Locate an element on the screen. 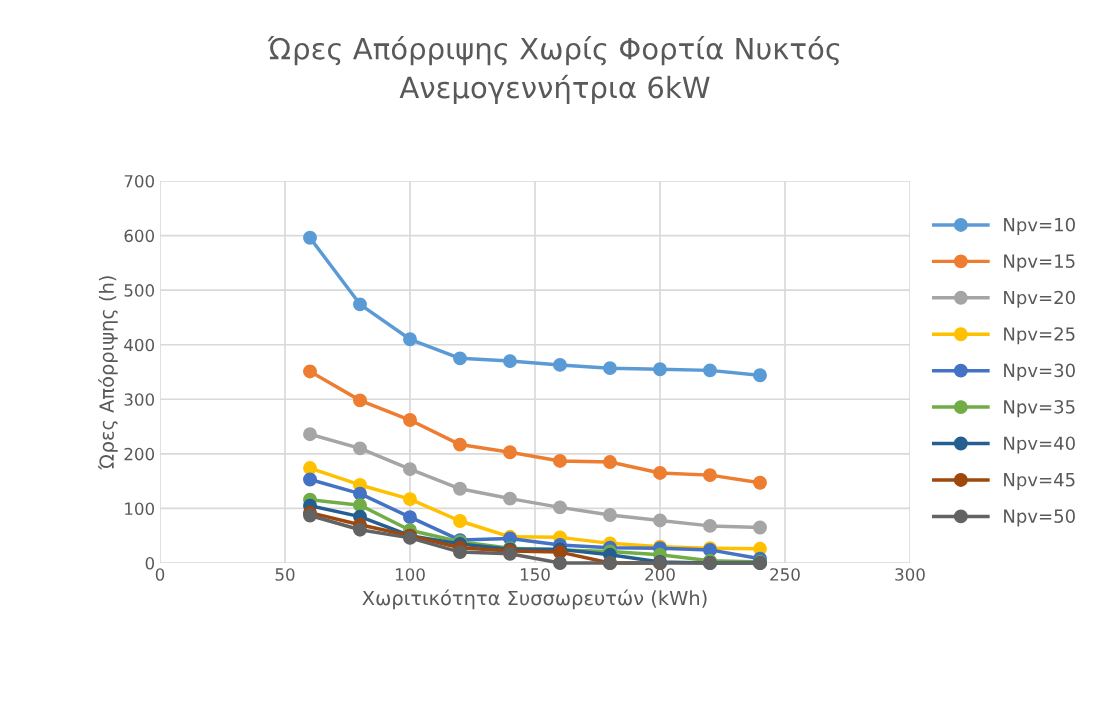  legend-label: Npv=10 is located at coordinates (1039, 226).